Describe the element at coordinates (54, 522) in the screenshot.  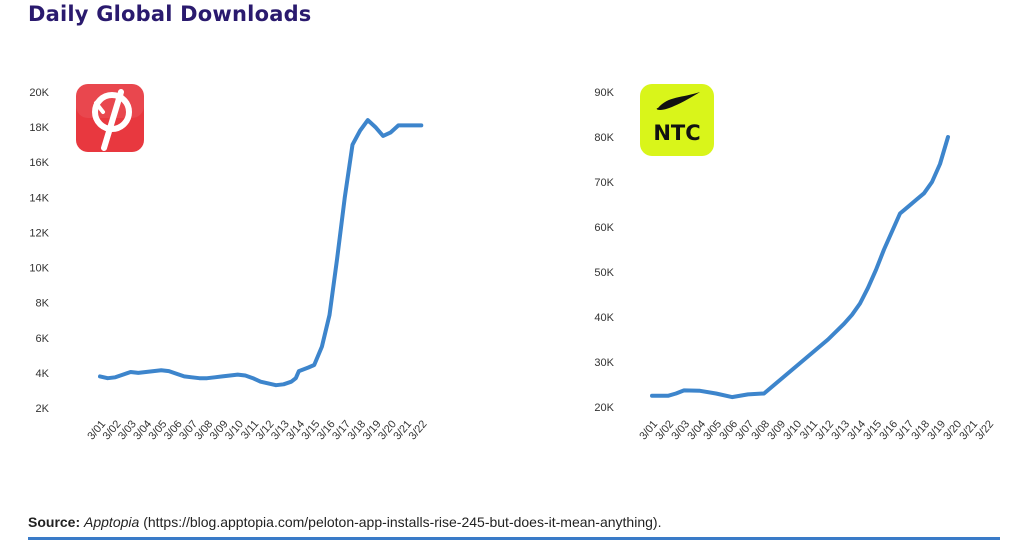
I see `source-label: Source:` at that location.